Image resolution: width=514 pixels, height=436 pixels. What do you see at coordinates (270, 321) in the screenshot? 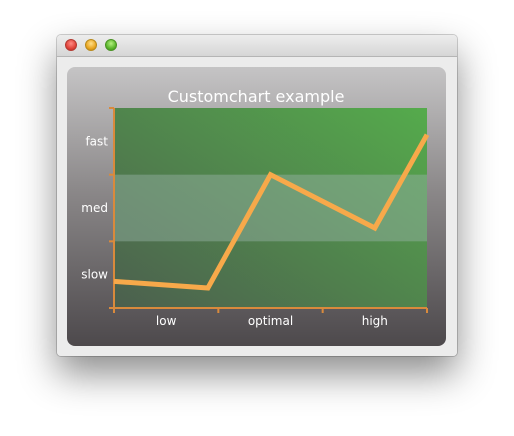
I see `x-tick-label: optimal` at bounding box center [270, 321].